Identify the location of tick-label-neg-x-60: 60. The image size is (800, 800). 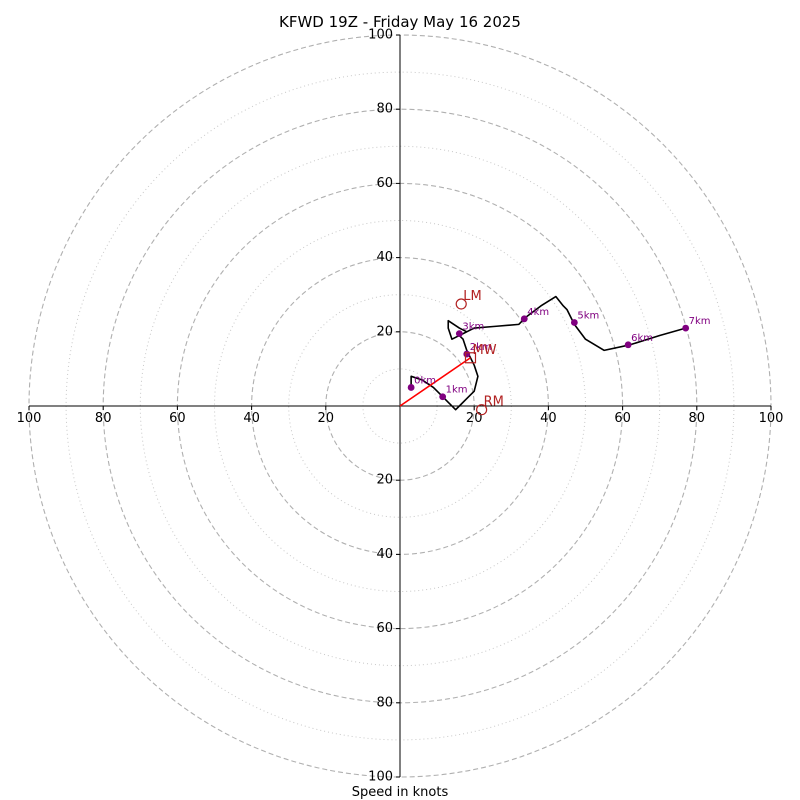
(177, 418).